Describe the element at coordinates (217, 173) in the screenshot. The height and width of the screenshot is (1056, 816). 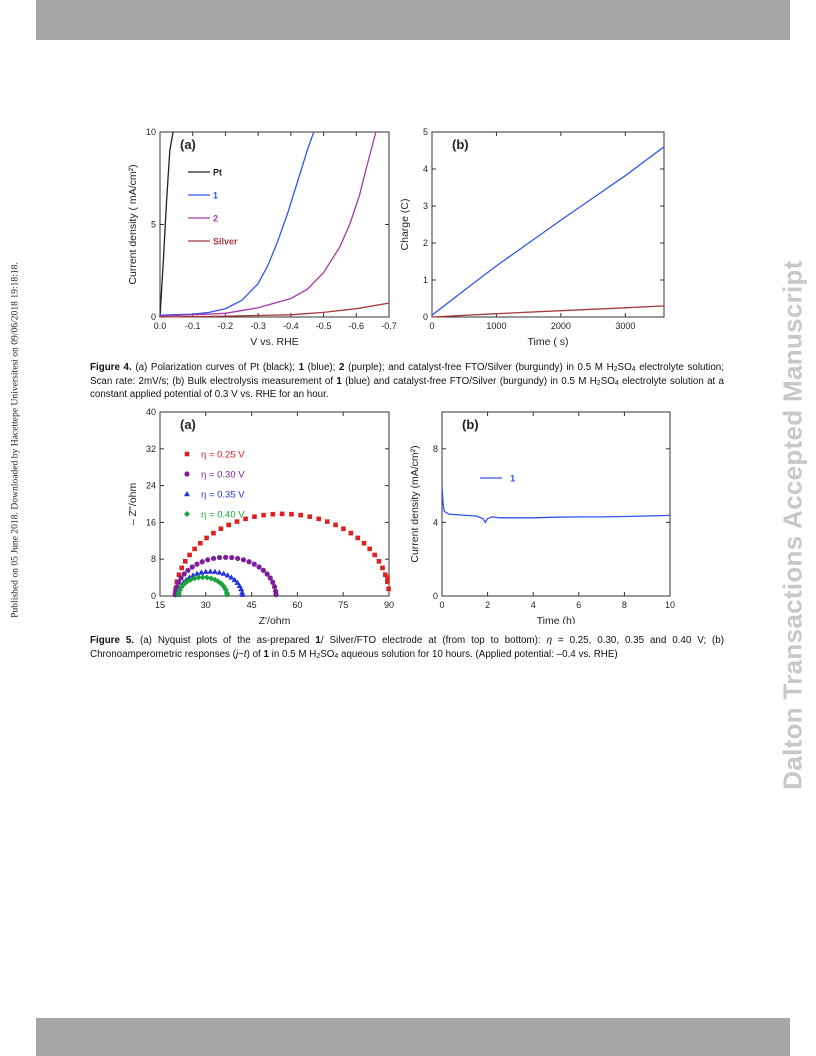
I see `legend-label: Pt` at that location.